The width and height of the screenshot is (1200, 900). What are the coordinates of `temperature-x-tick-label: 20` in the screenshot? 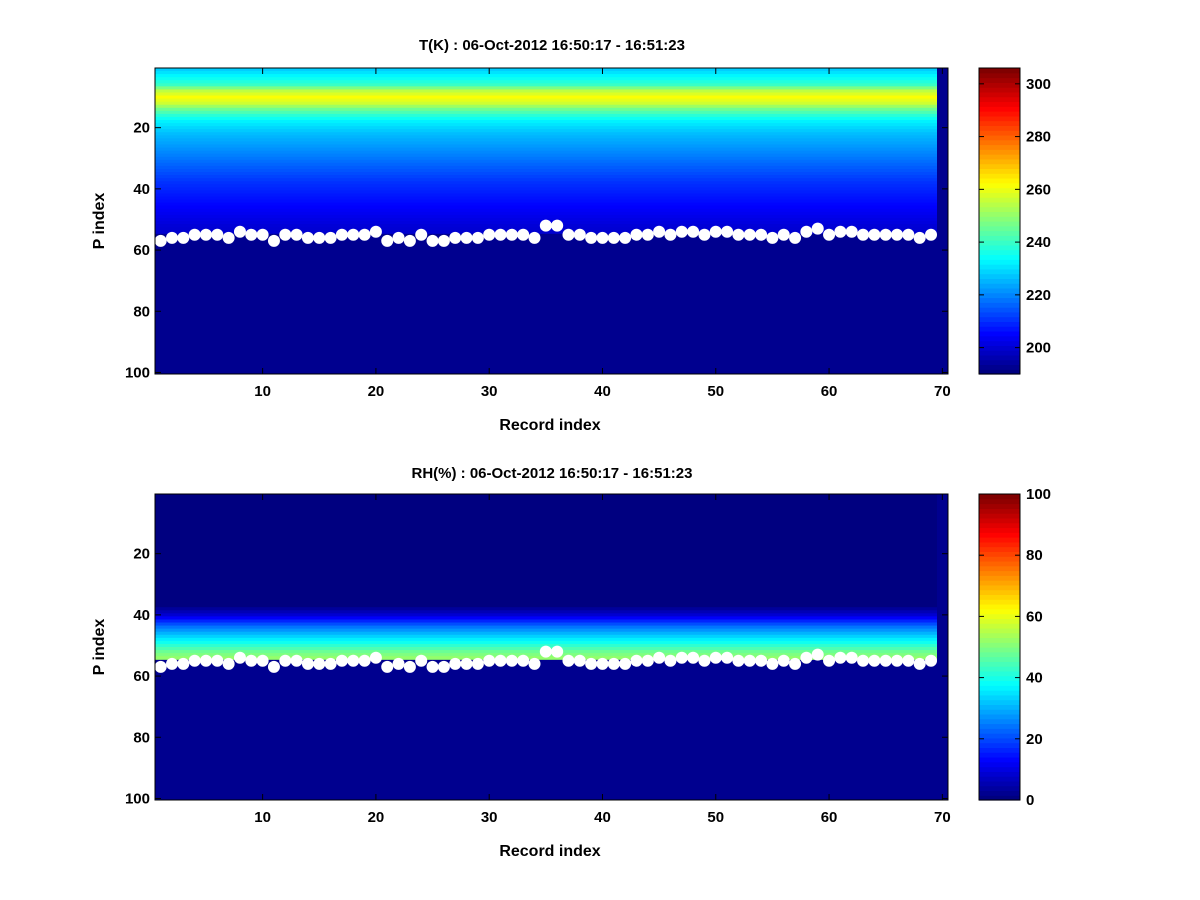 It's located at (376, 391).